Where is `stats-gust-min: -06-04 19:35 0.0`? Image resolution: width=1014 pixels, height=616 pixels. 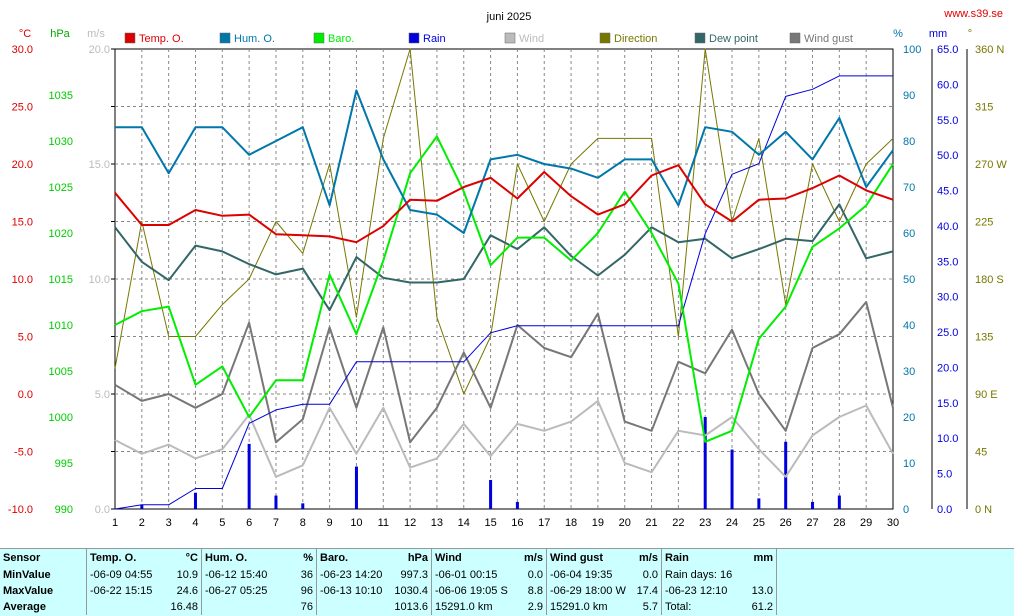 stats-gust-min: -06-04 19:35 0.0 is located at coordinates (604, 575).